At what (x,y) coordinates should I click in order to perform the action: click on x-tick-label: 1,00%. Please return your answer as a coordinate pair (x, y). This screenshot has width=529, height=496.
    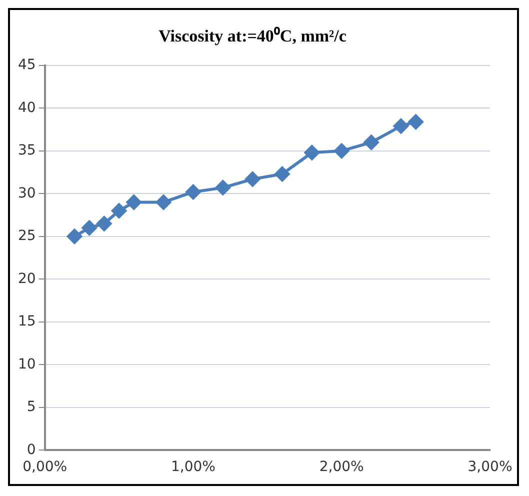
    Looking at the image, I should click on (193, 467).